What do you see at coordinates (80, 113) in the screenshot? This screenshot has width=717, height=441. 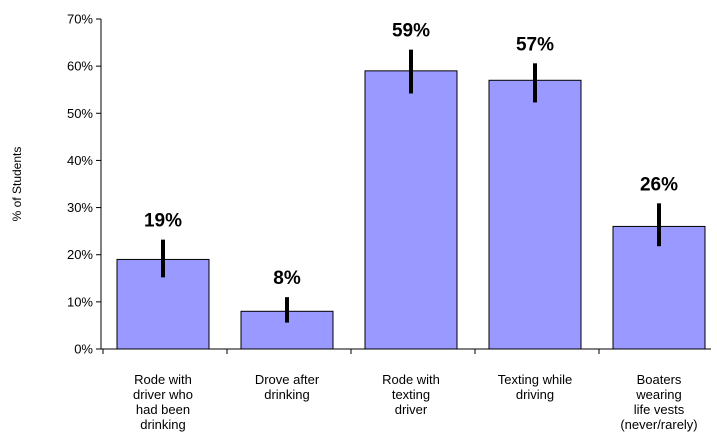 I see `y-tick-label: 50%` at bounding box center [80, 113].